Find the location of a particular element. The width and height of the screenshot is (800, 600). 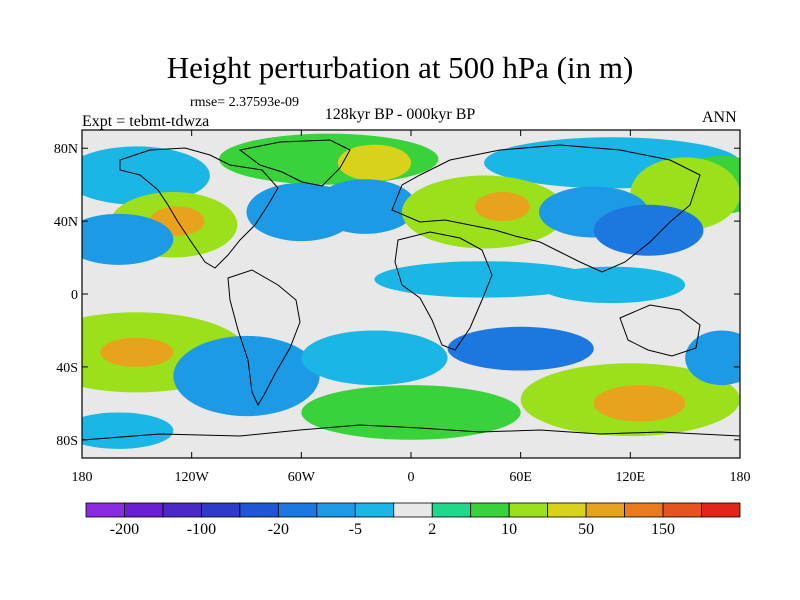

colorbar-label: 2 is located at coordinates (432, 529).